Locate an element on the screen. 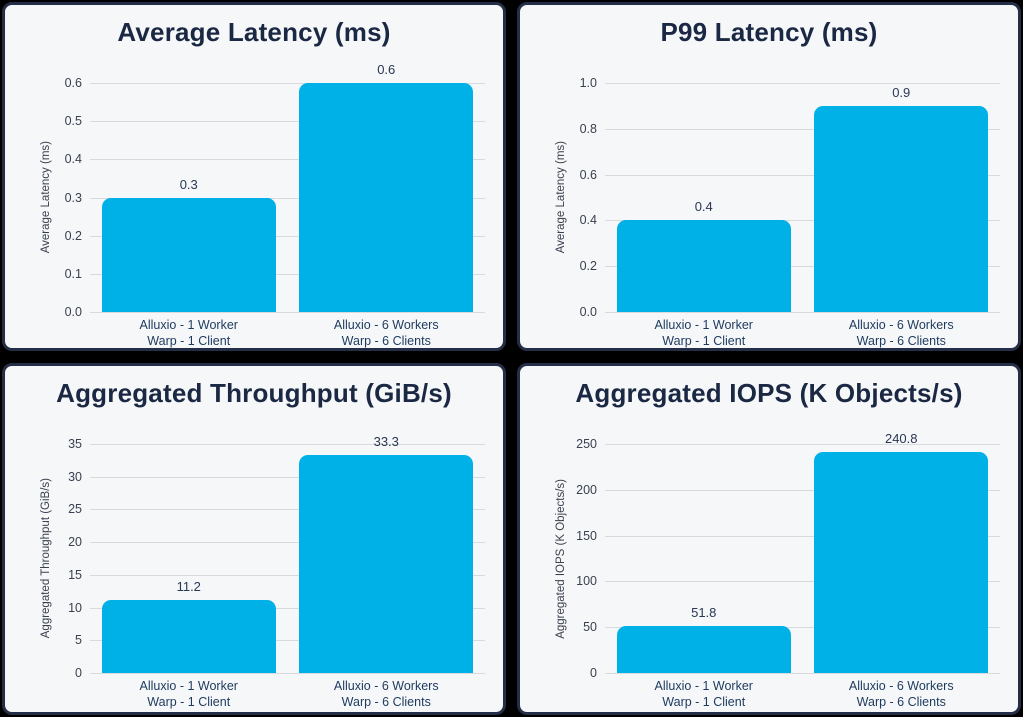 This screenshot has height=717, width=1023. y-tick-label: 0.5 is located at coordinates (73, 121).